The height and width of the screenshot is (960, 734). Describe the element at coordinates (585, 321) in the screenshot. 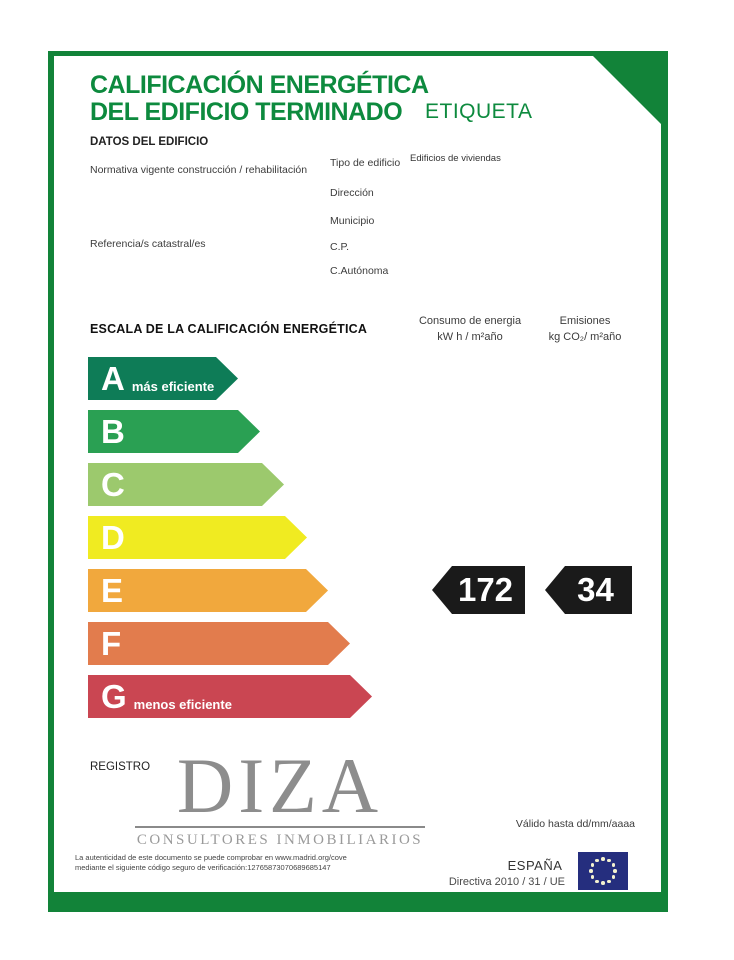

I see `emisiones-header-title: Emisiones` at that location.